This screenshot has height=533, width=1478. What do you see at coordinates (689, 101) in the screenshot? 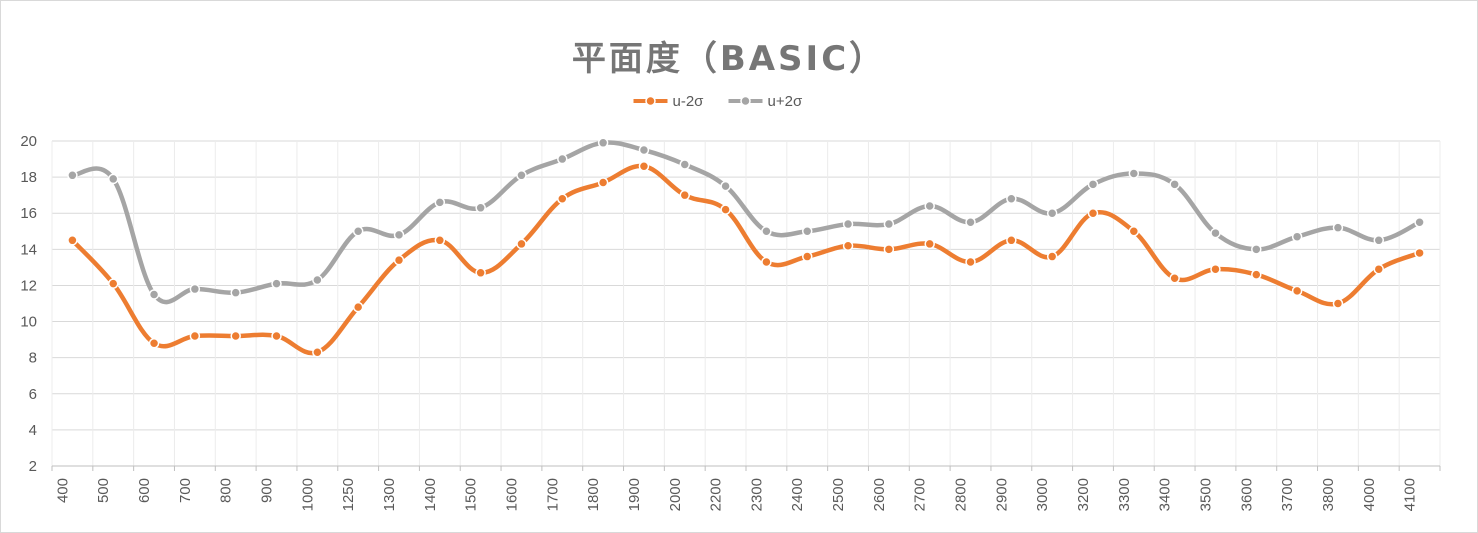
I see `legend-label: u-2σ` at bounding box center [689, 101].